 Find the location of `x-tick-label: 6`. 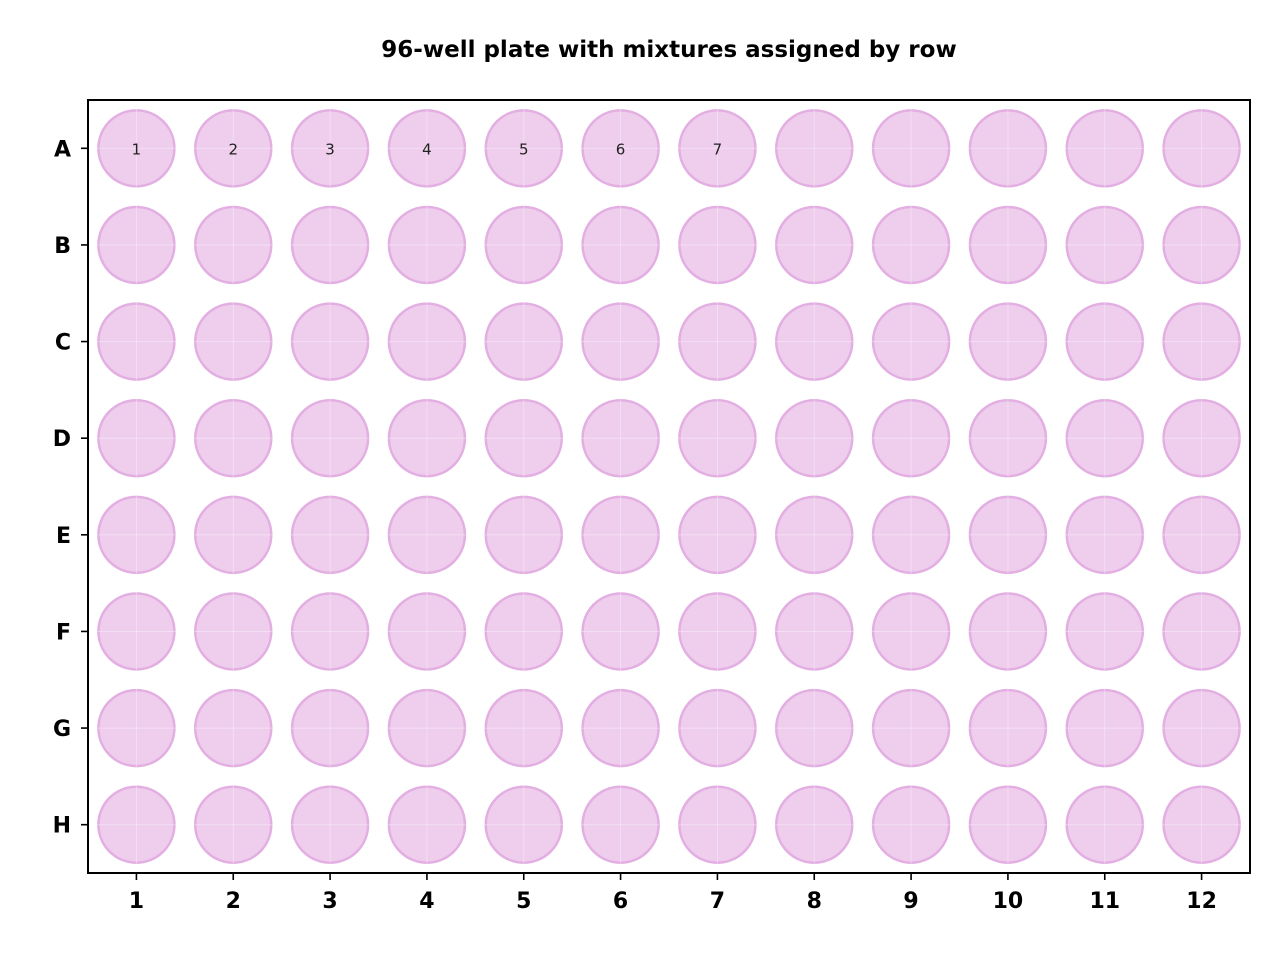

x-tick-label: 6 is located at coordinates (620, 901).